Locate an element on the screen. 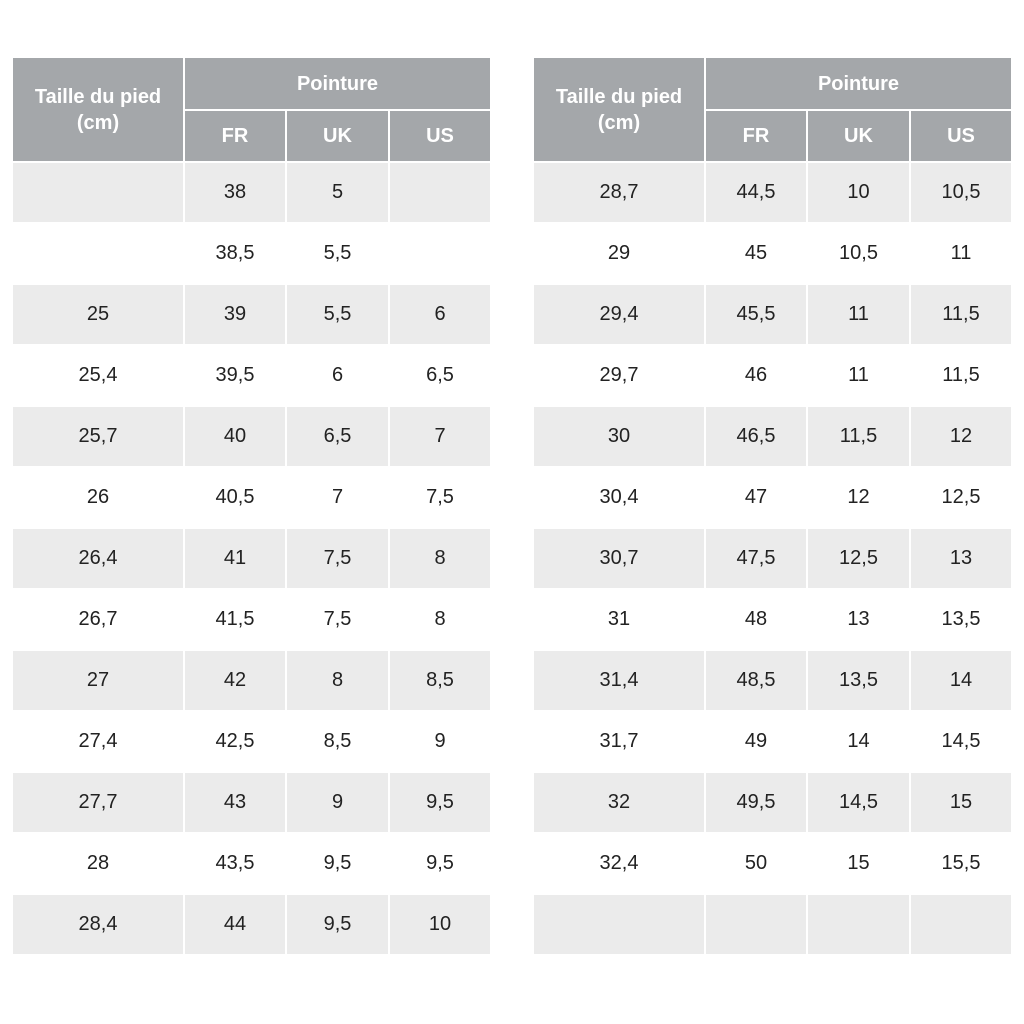 The height and width of the screenshot is (1024, 1024). table-cell: 31,4 is located at coordinates (619, 680).